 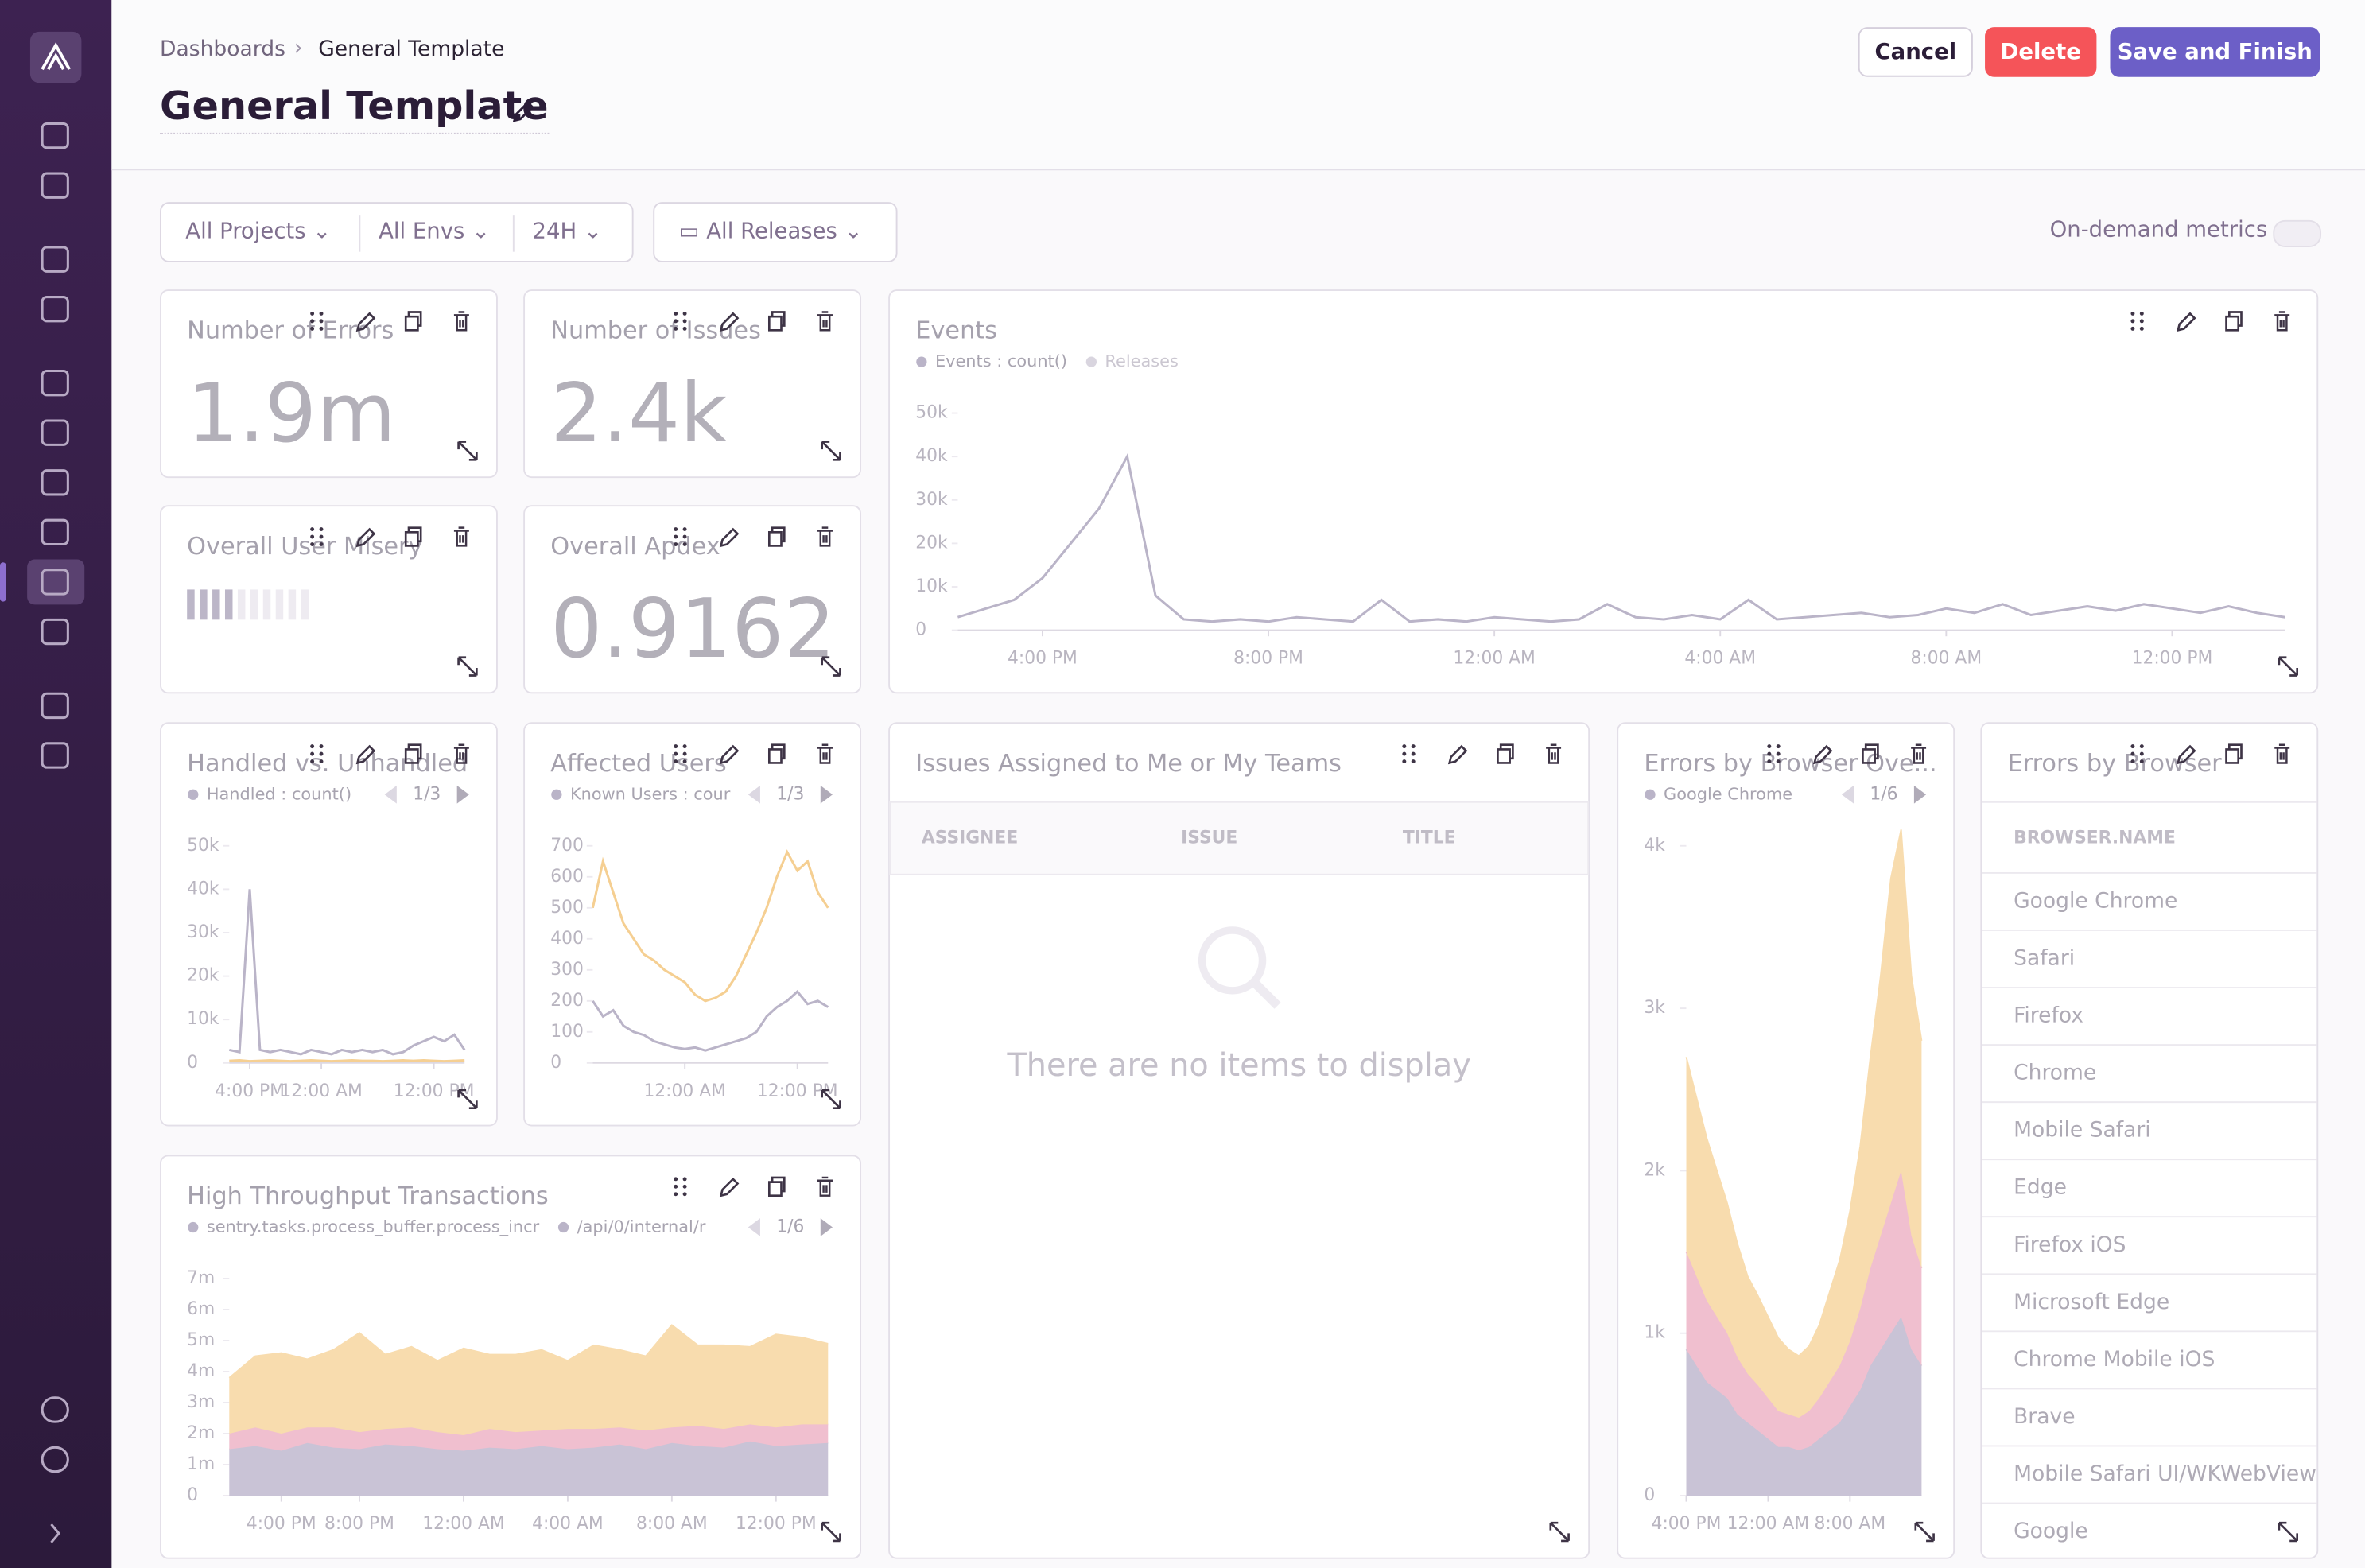 I want to click on legend-label: Events : count(), so click(x=1001, y=361).